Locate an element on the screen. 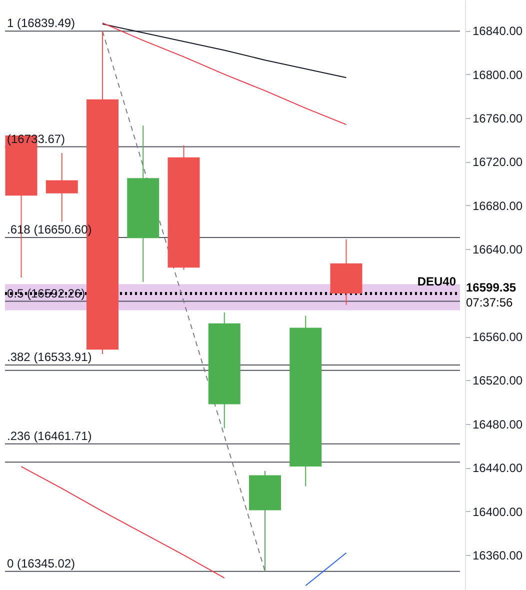 The width and height of the screenshot is (526, 590). ref-line-label: 0.5 (16592.26) is located at coordinates (46, 293).